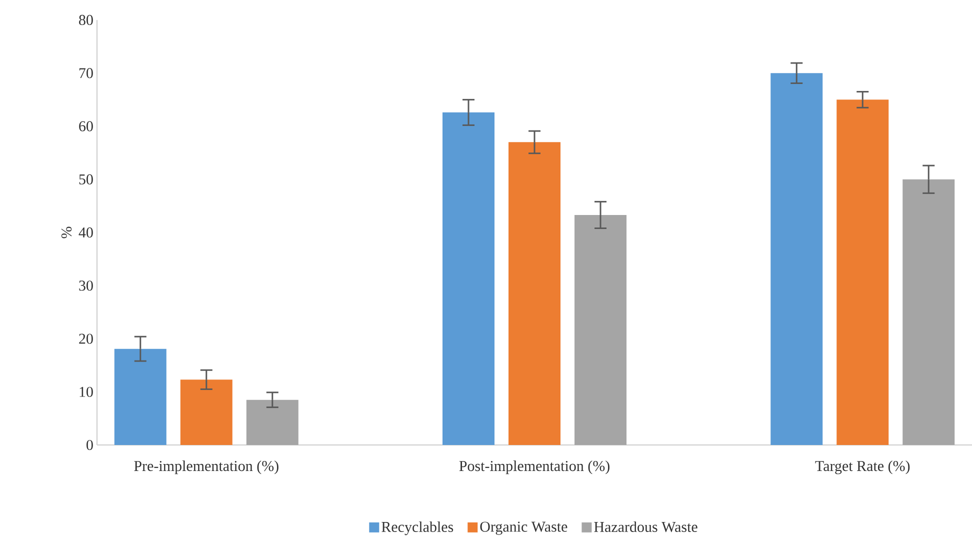 Image resolution: width=972 pixels, height=552 pixels. What do you see at coordinates (524, 528) in the screenshot?
I see `legend-label: Organic Waste` at bounding box center [524, 528].